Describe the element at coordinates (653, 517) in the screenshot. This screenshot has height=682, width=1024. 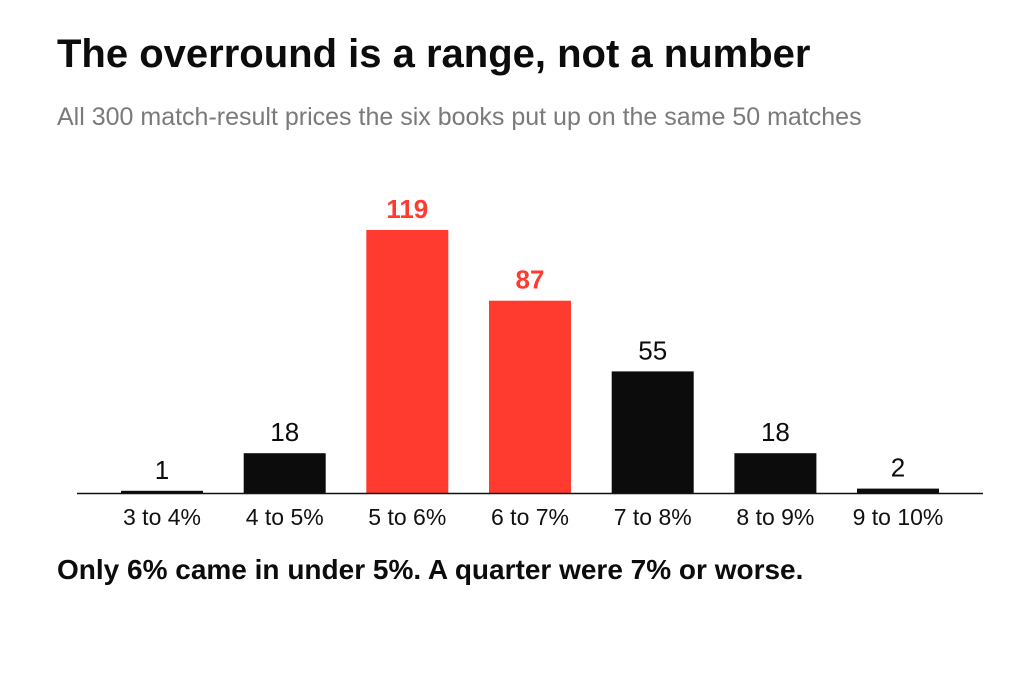
I see `x-tick-label-5: 7 to 8%` at that location.